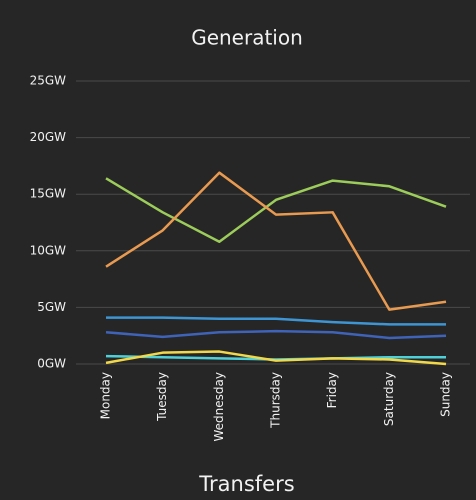 The width and height of the screenshot is (476, 500). Describe the element at coordinates (332, 390) in the screenshot. I see `x-tick-label: Friday` at that location.